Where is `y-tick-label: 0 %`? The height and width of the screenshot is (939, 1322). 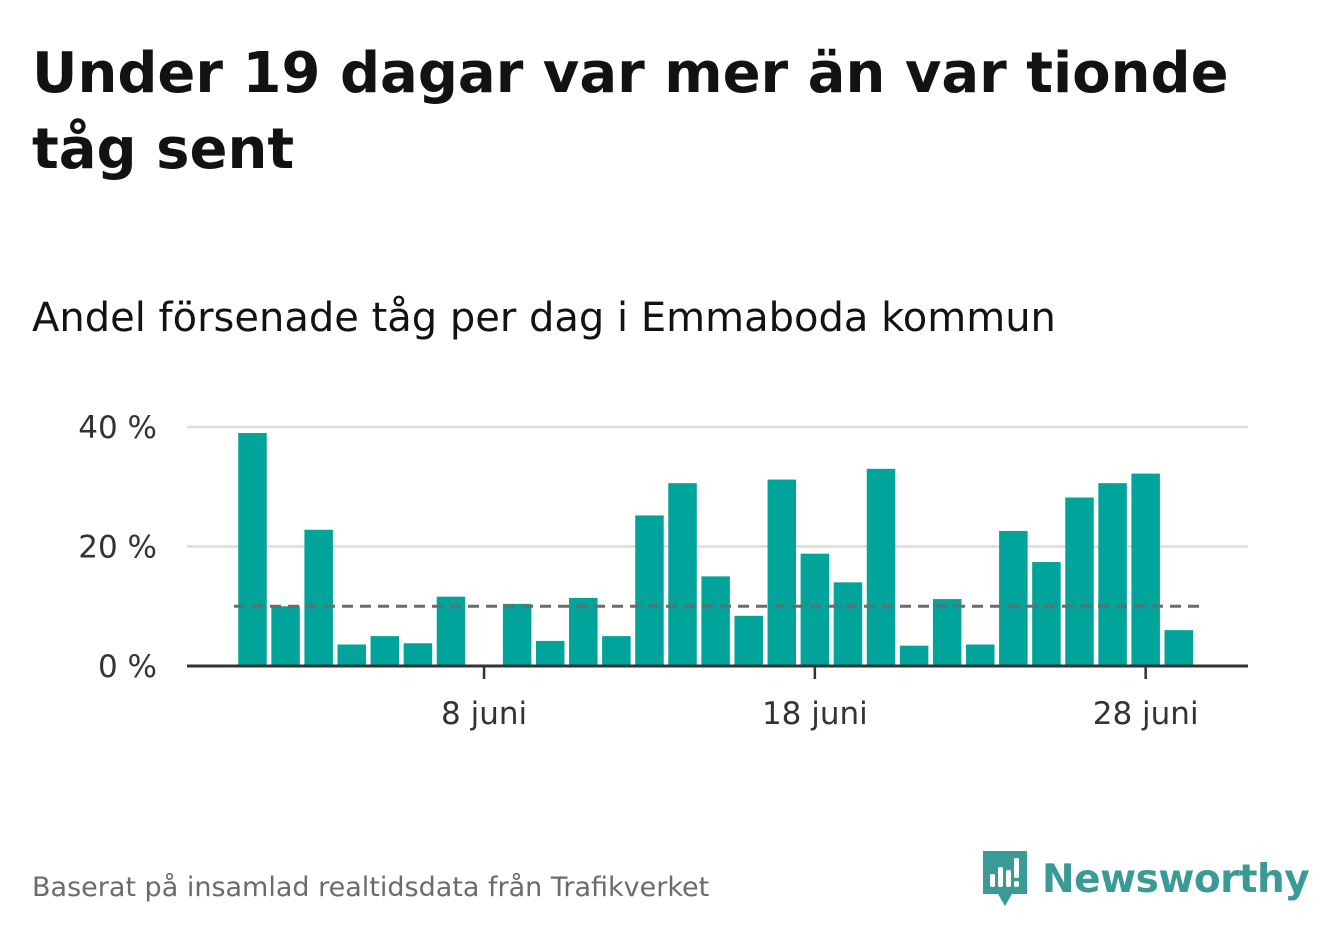
y-tick-label: 0 % is located at coordinates (127, 667).